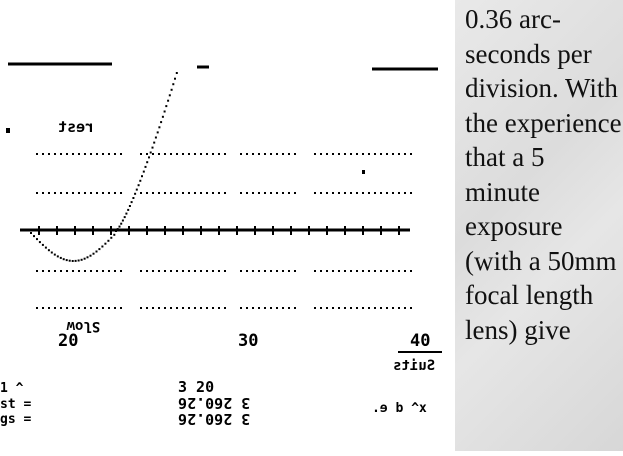 Image resolution: width=623 pixels, height=456 pixels. What do you see at coordinates (104, 167) in the screenshot?
I see `tracking-curve` at bounding box center [104, 167].